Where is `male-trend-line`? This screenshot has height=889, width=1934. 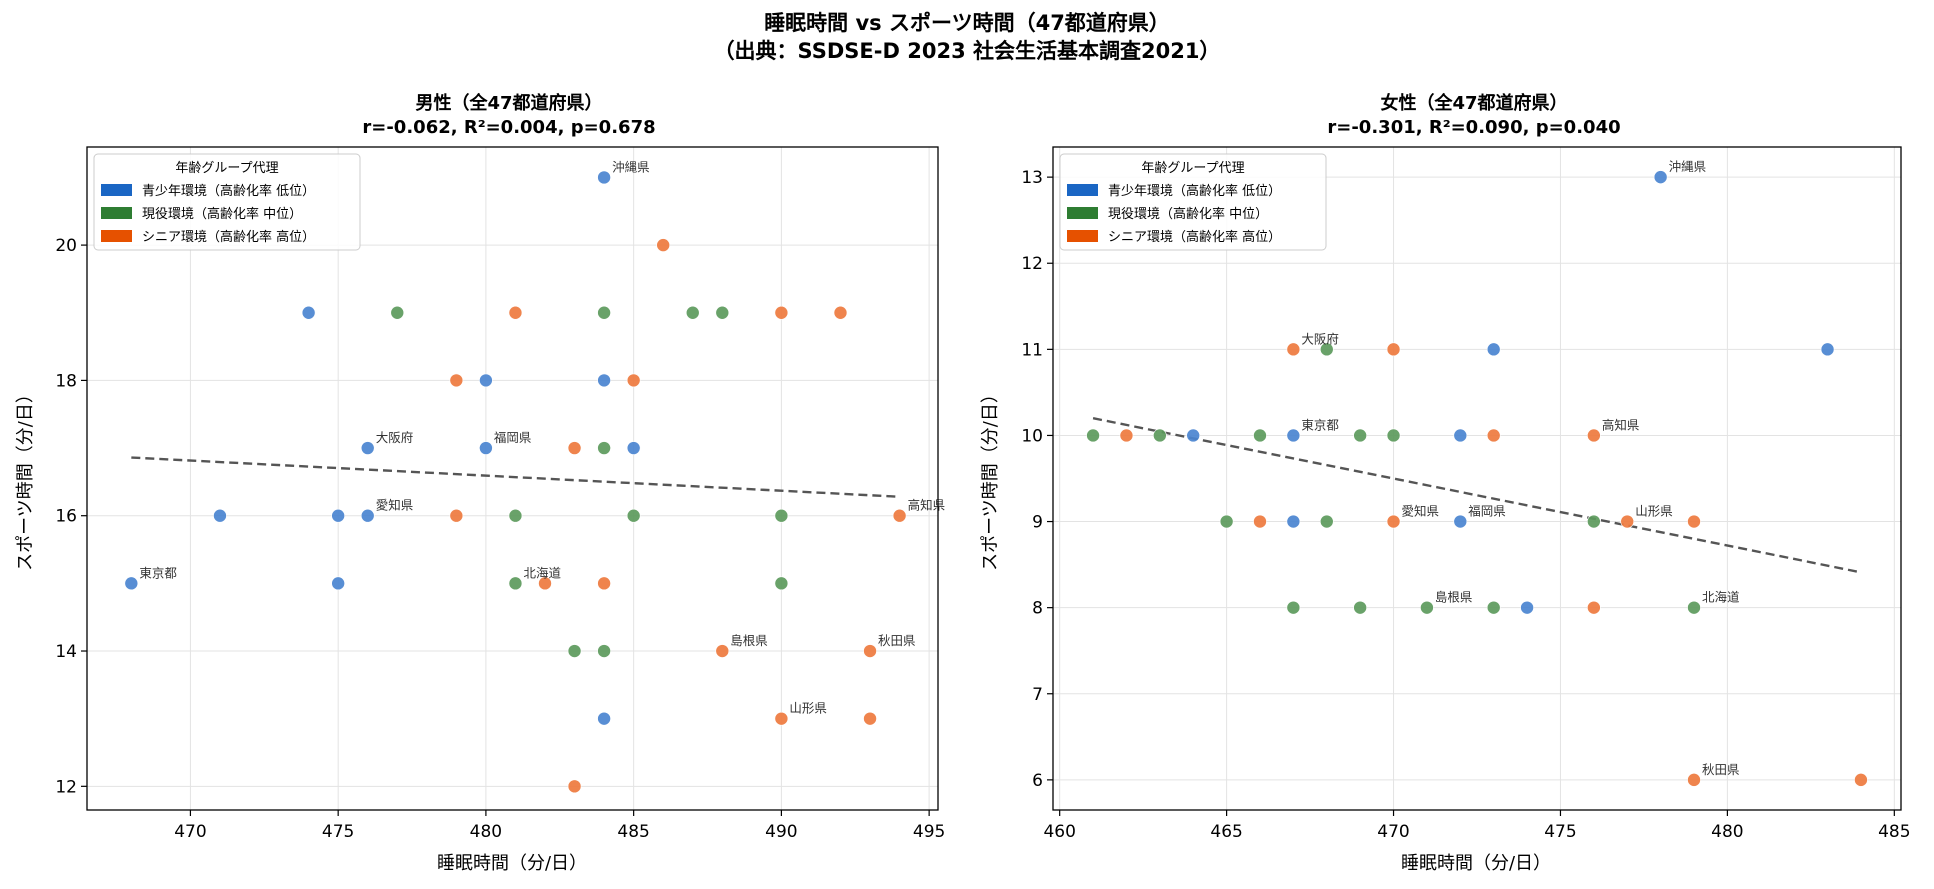 male-trend-line is located at coordinates (515, 477).